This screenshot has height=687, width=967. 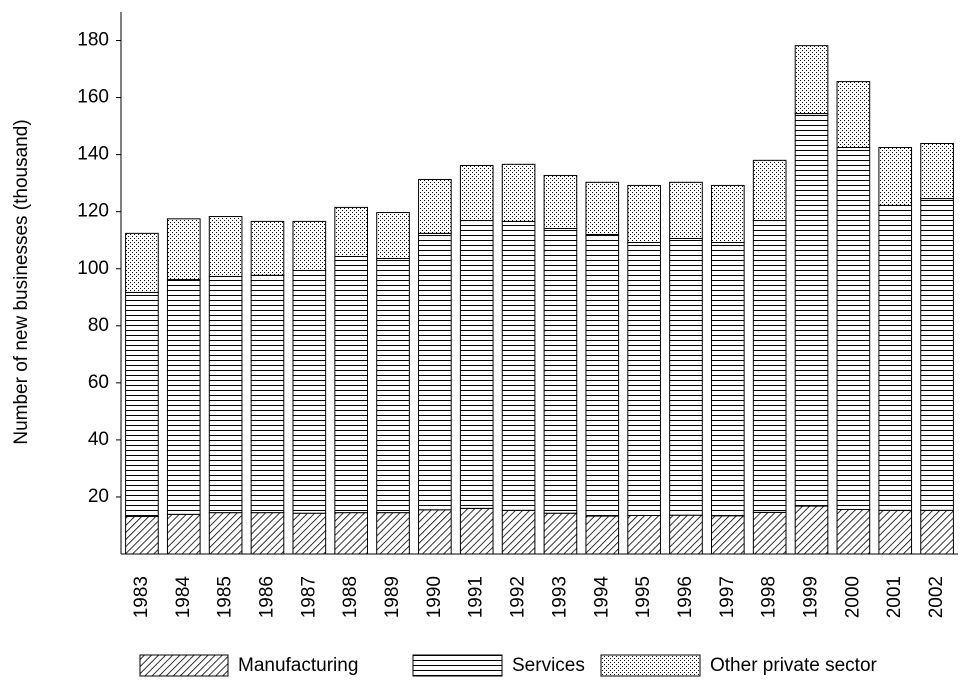 What do you see at coordinates (434, 597) in the screenshot?
I see `x-tick-label: 1990` at bounding box center [434, 597].